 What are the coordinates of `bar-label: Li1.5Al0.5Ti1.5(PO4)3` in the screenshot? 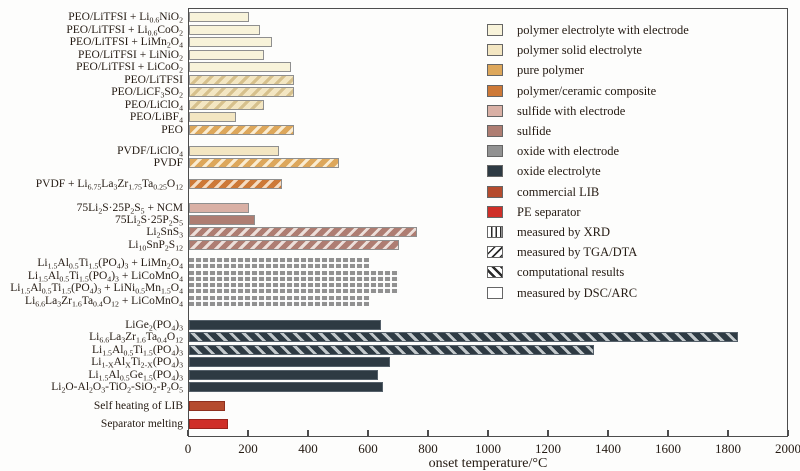 It's located at (137, 350).